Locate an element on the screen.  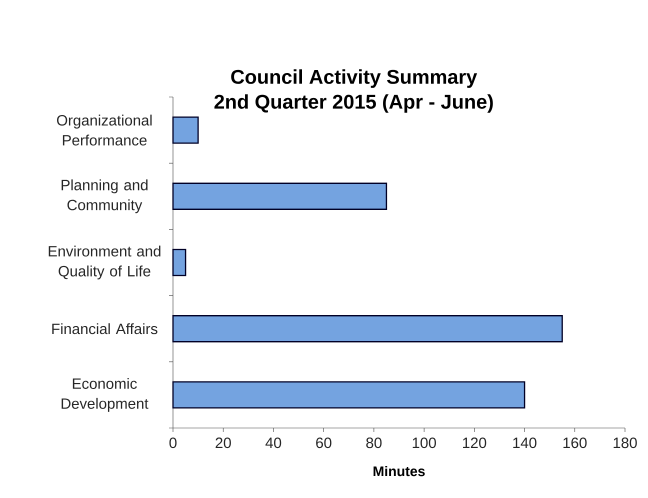
y-tick-label: Planning and Community is located at coordinates (105, 196).